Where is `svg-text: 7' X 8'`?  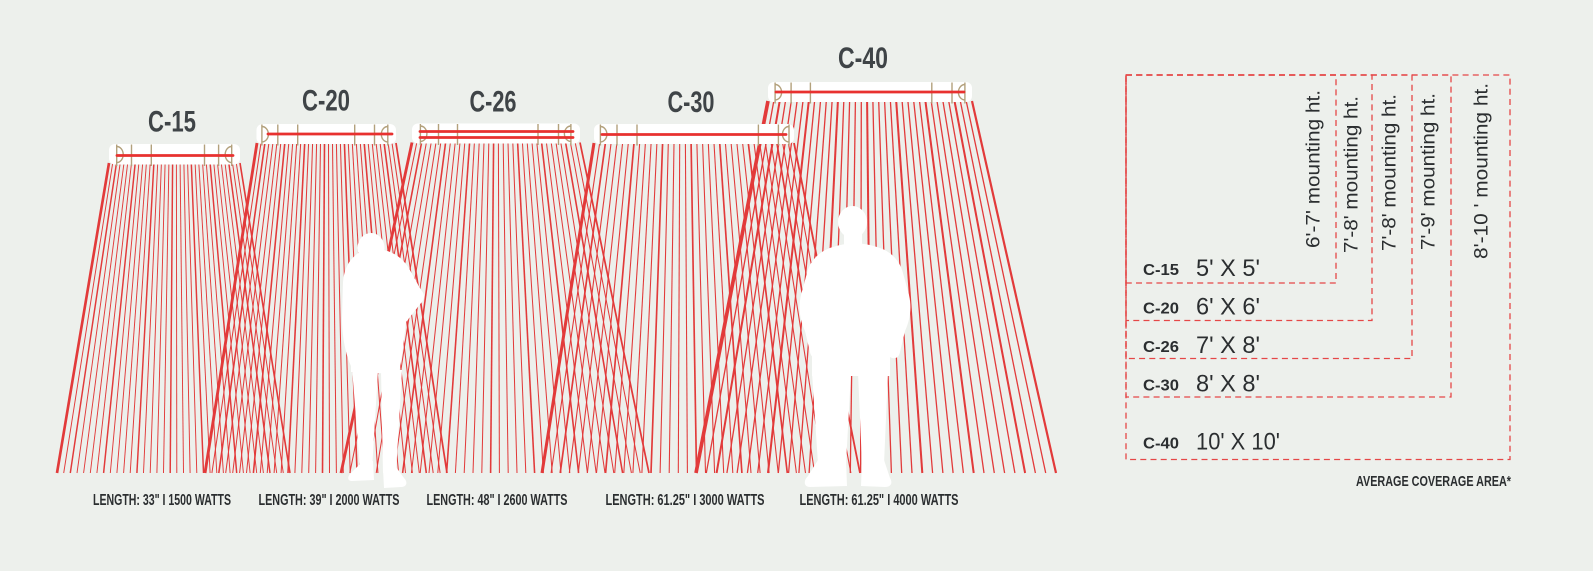
svg-text: 7' X 8' is located at coordinates (1228, 345).